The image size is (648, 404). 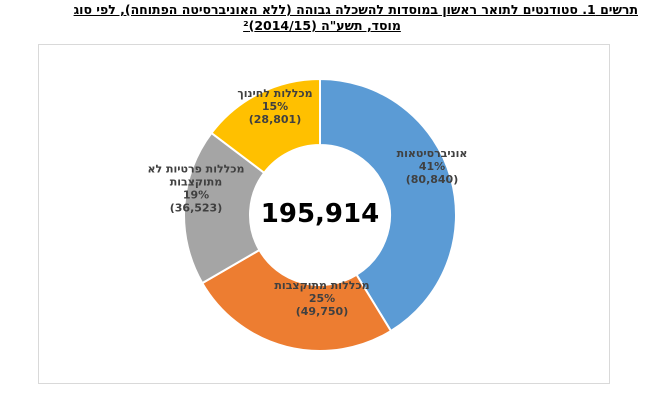 I want to click on slice-2-percent-label: 19%, so click(x=196, y=195).